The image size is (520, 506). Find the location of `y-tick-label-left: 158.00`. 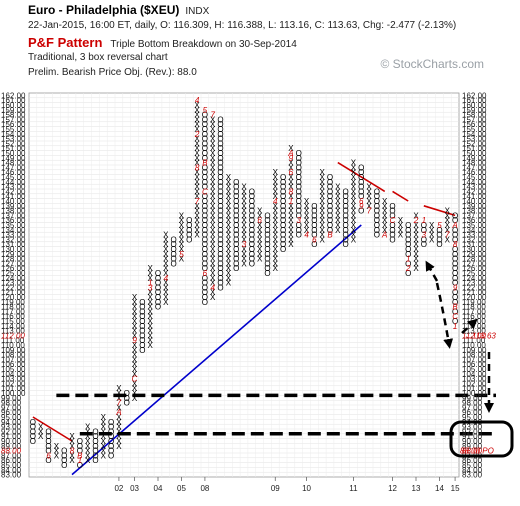

y-tick-label-left: 158.00 is located at coordinates (13, 115).